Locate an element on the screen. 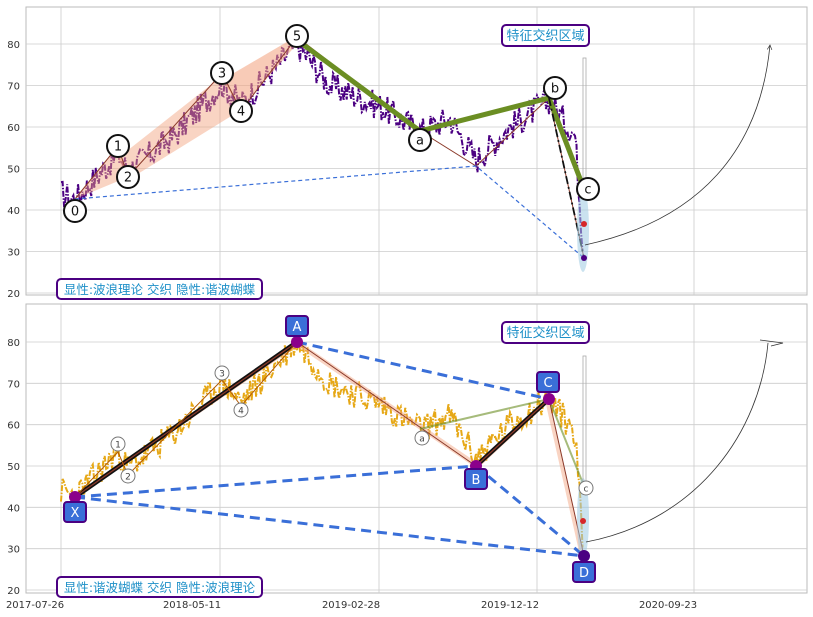 The image size is (813, 617). bottom-caption-text: 显性:谐波蝴蝶 交织 隐性:波浪理论 is located at coordinates (160, 587).